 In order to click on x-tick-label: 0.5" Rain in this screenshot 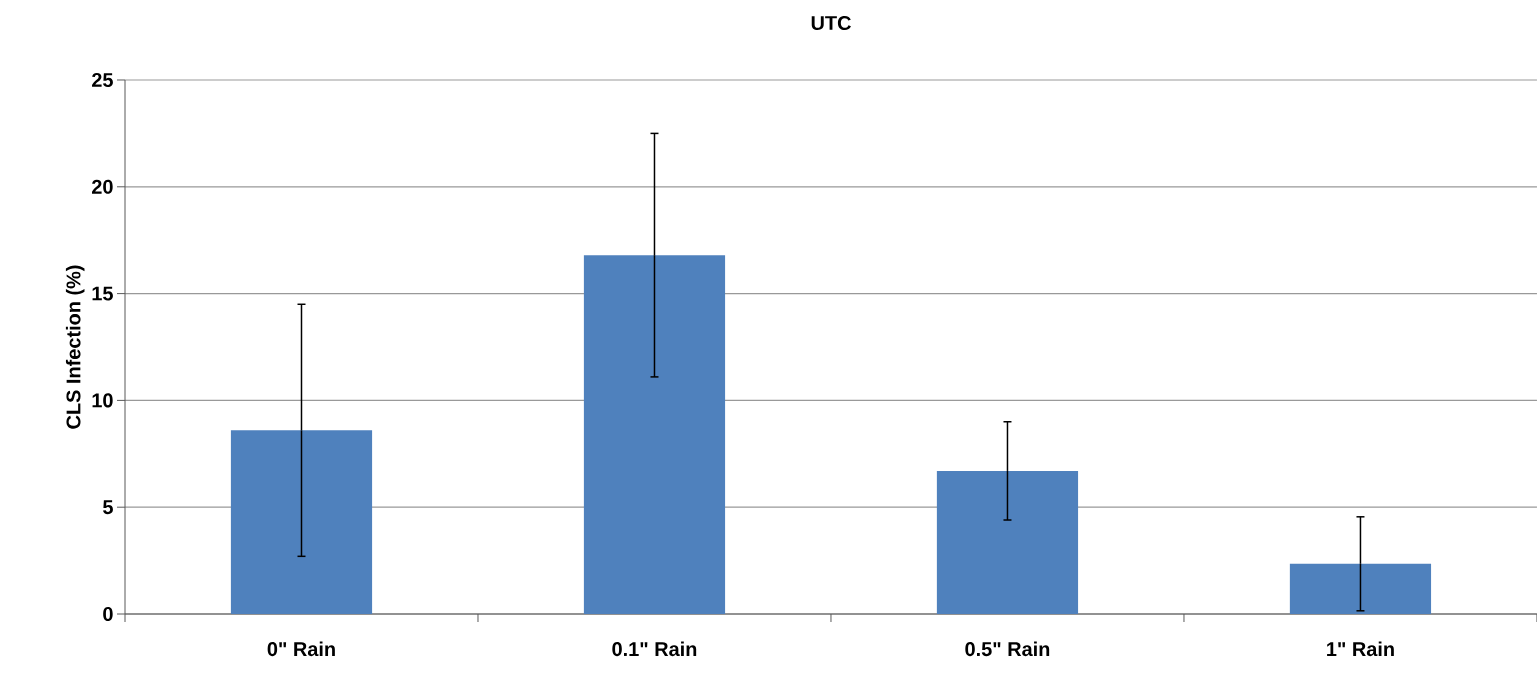, I will do `click(1007, 649)`.